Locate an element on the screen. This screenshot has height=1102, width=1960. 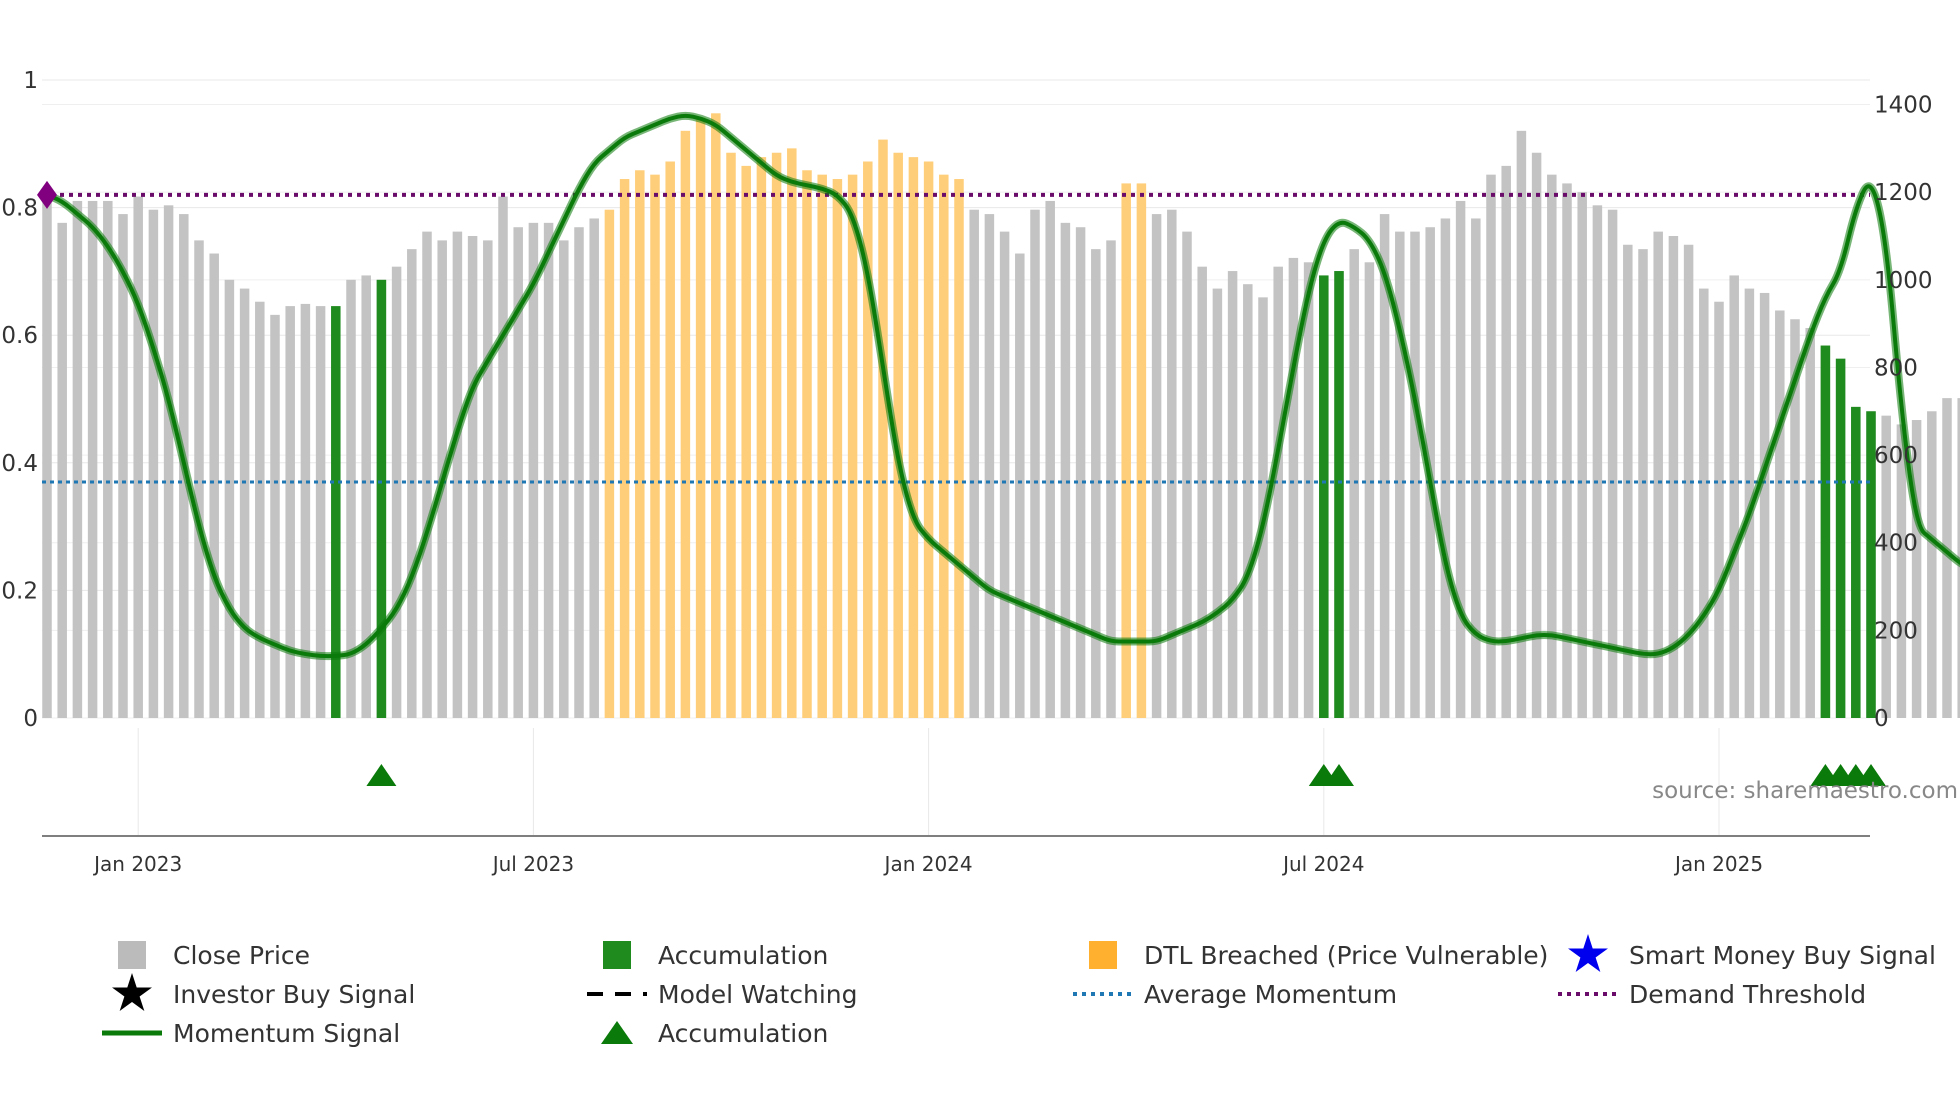
legend-label: Close Price is located at coordinates (241, 955).